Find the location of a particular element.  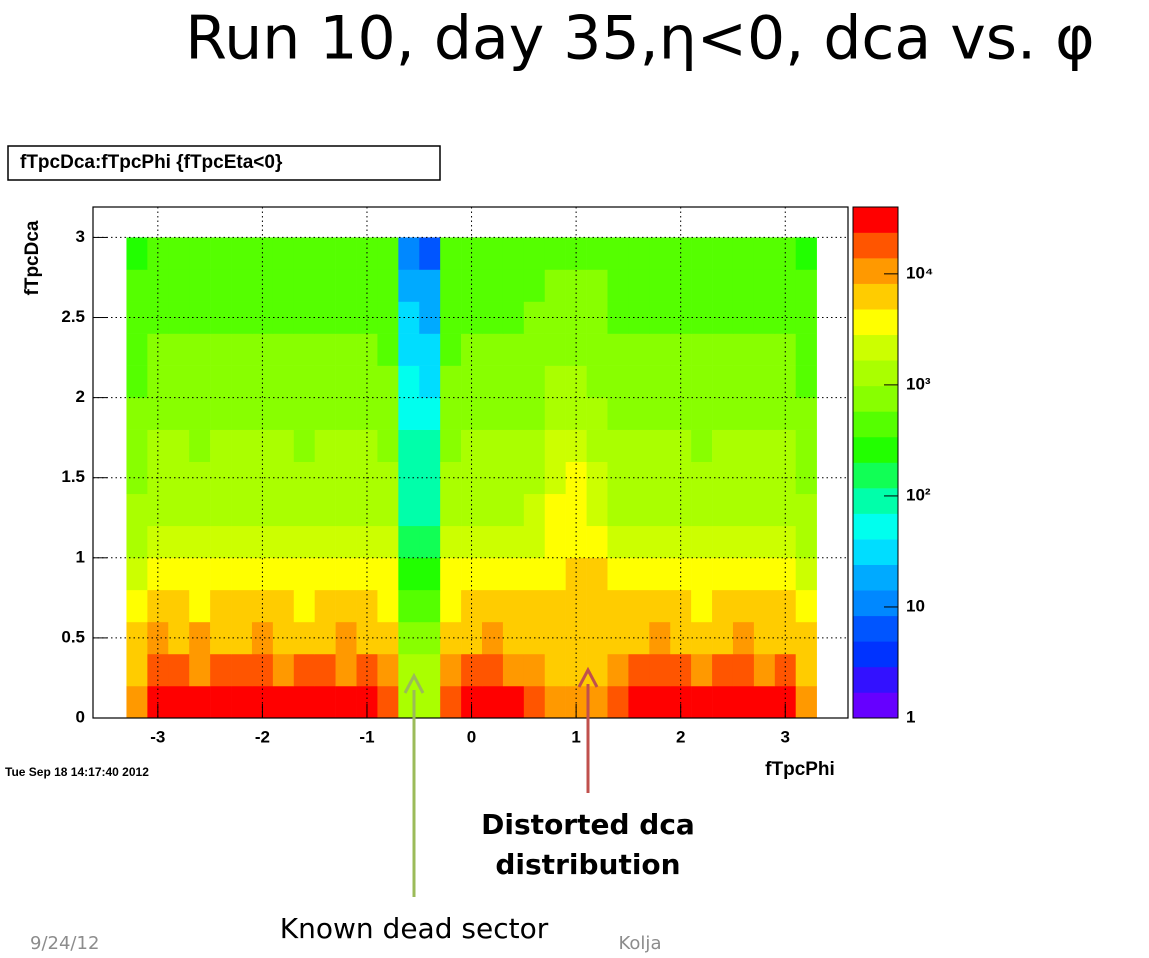

slide-title: Run 10, day 35,η<0, dca vs. φ is located at coordinates (640, 39).